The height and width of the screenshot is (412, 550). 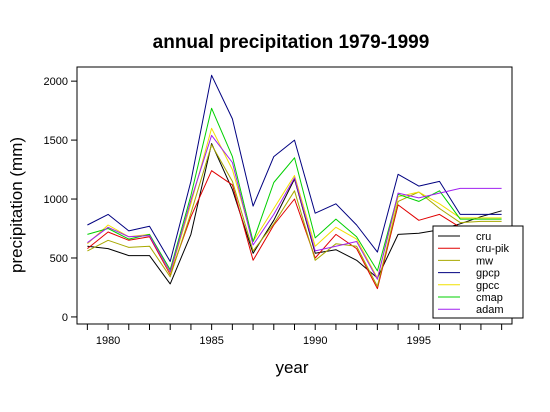 I want to click on legend-label-gpcc: gpcc, so click(x=488, y=286).